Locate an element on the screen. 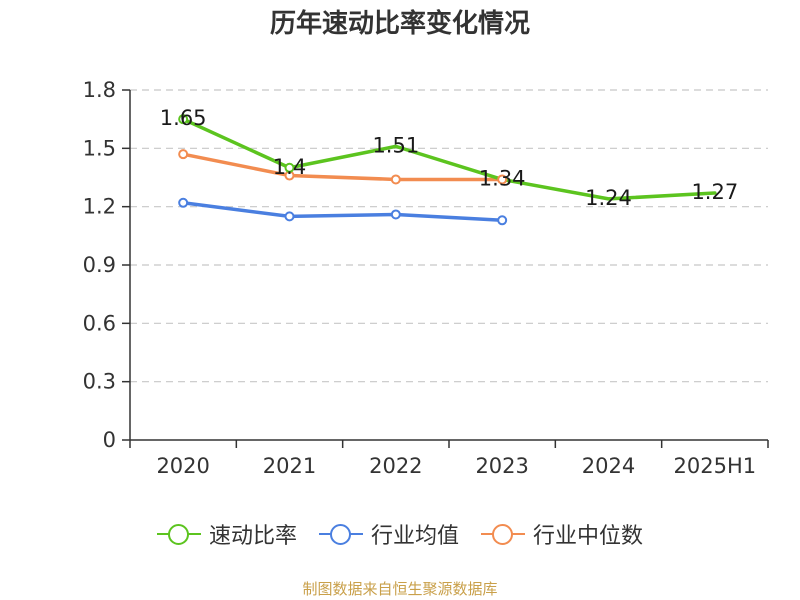 The width and height of the screenshot is (800, 600). x-tick-label: 2025H1 is located at coordinates (715, 466).